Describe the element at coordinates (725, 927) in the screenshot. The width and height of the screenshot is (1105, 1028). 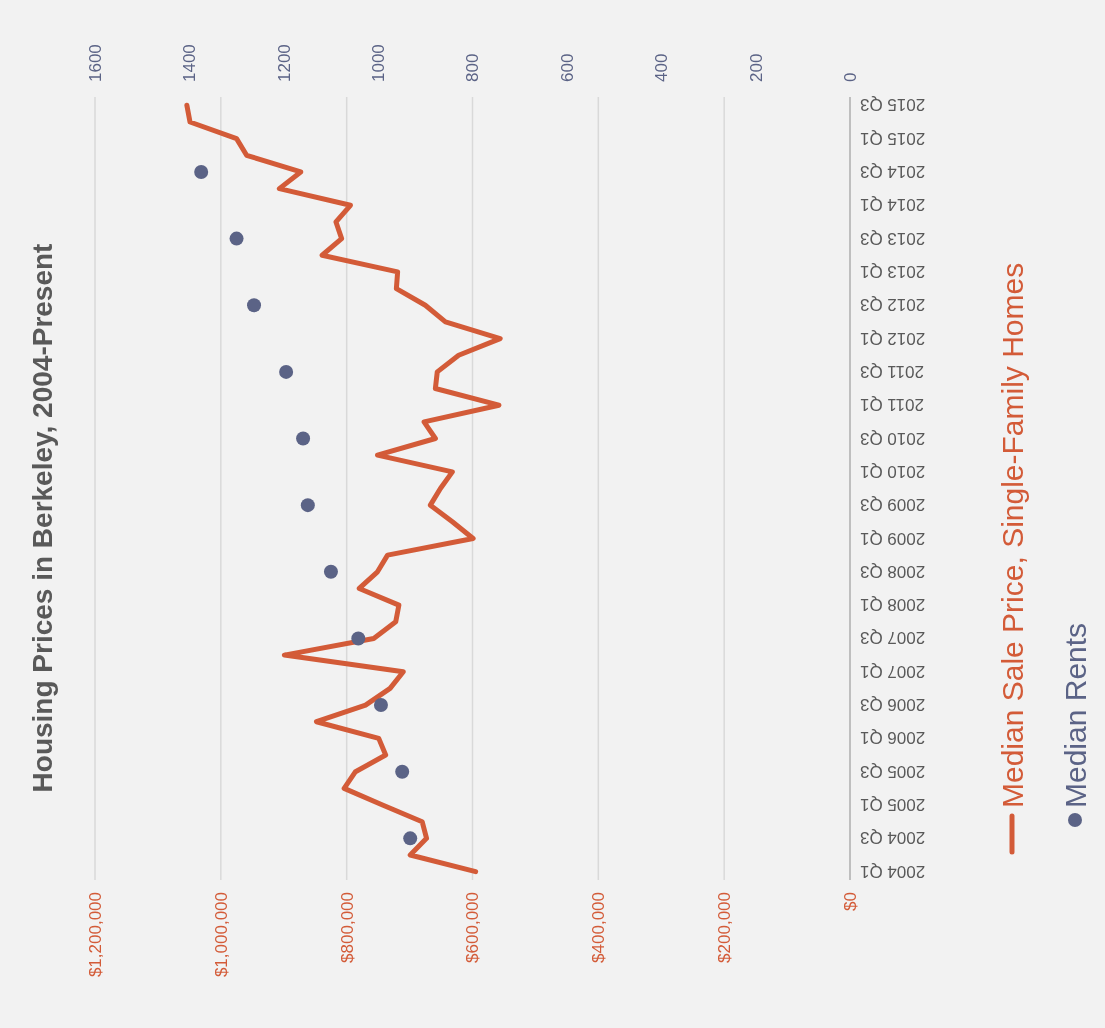
I see `x-tick-label: $200,000` at that location.